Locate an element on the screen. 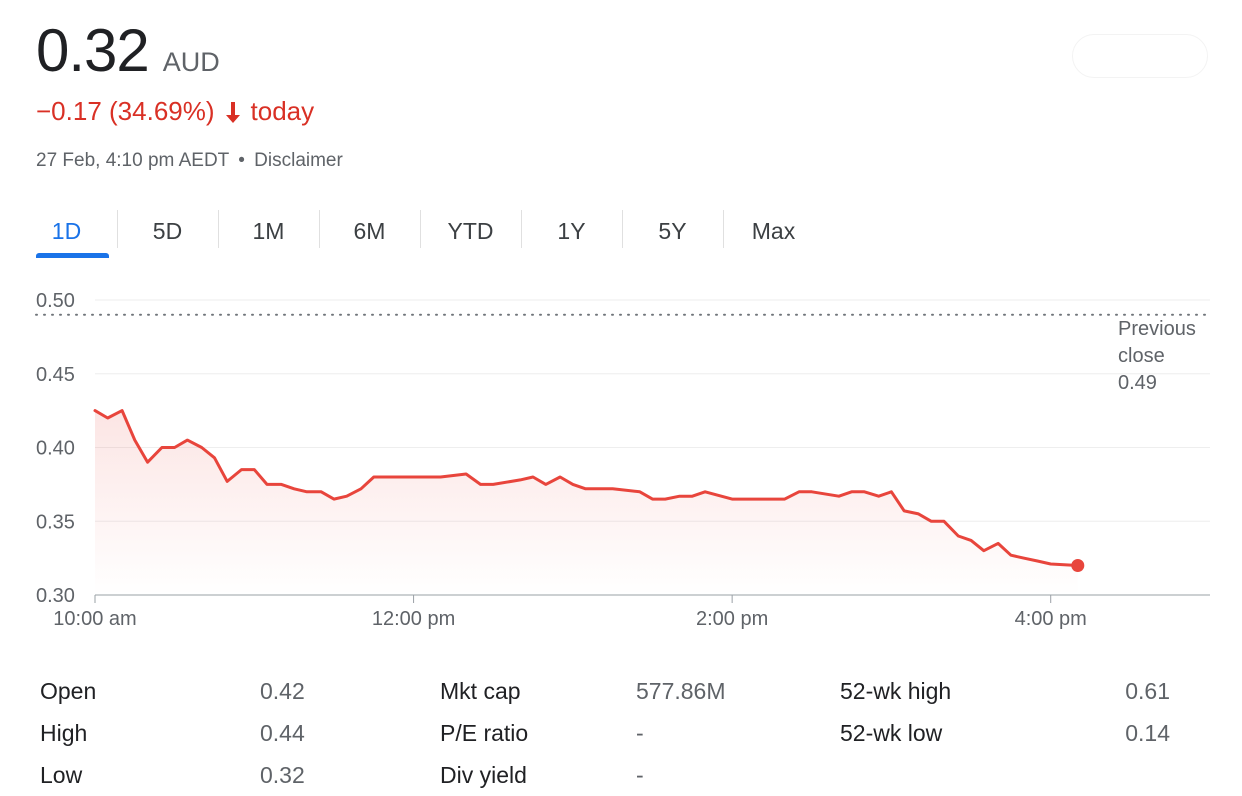 Image resolution: width=1242 pixels, height=796 pixels. y-tick-label: 0.35 is located at coordinates (55, 522).